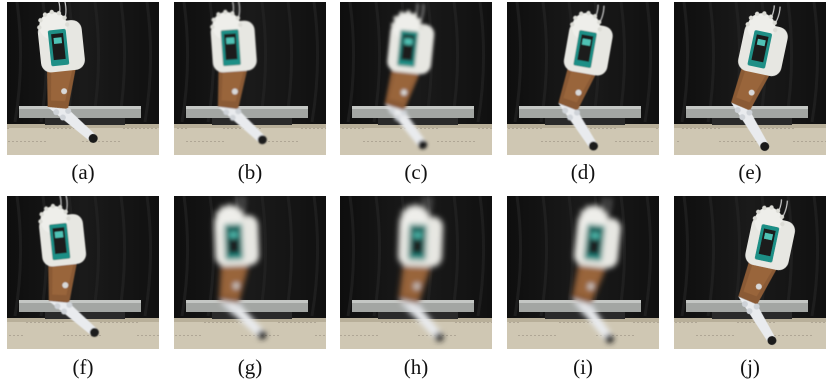 The height and width of the screenshot is (385, 827). What do you see at coordinates (583, 367) in the screenshot?
I see `caption-i: (i)` at bounding box center [583, 367].